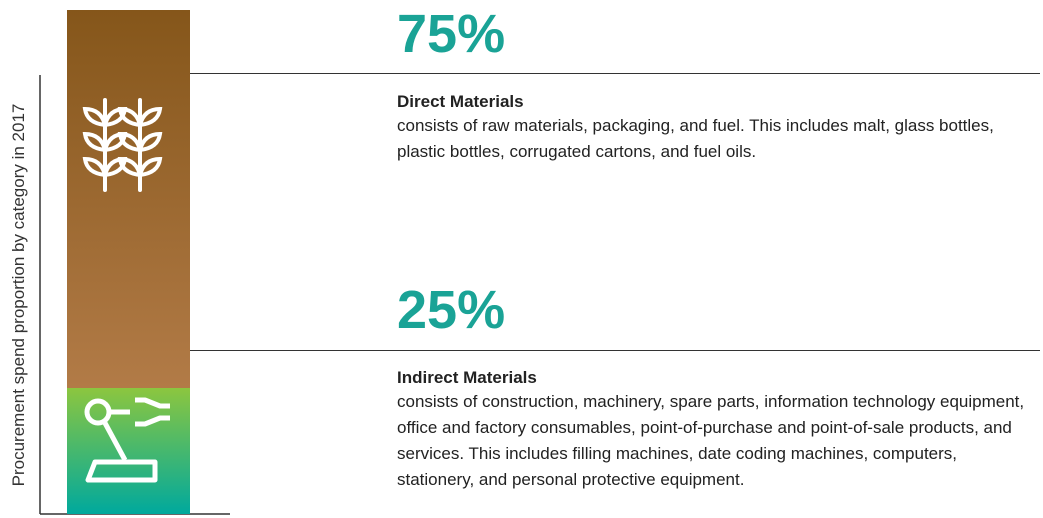 This screenshot has width=1043, height=518. Describe the element at coordinates (467, 377) in the screenshot. I see `legend-entry: Indirect Materials` at that location.